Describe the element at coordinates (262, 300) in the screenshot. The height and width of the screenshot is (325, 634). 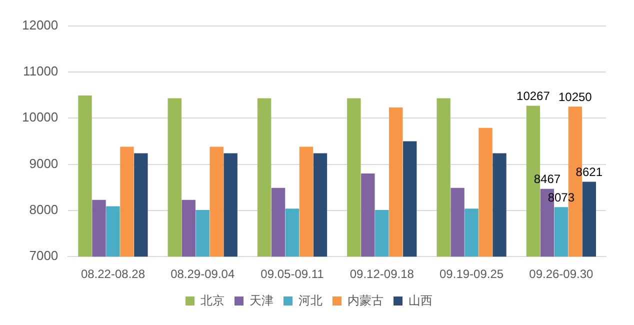
I see `legend-label: 天津` at that location.